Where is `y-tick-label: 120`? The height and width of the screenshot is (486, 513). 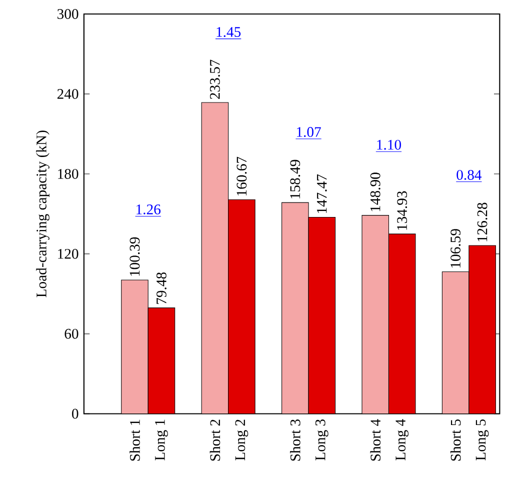 y-tick-label: 120 is located at coordinates (68, 254).